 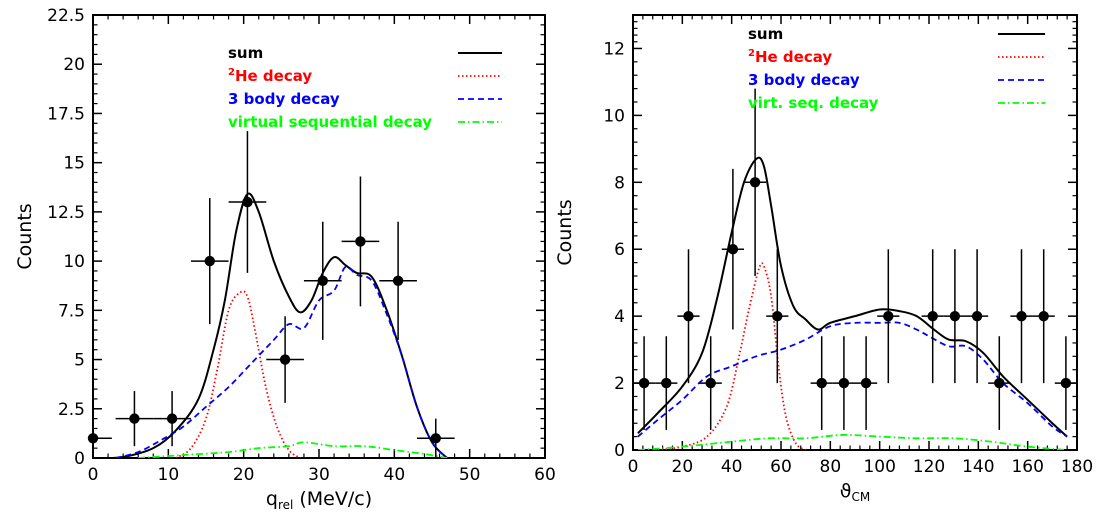 What do you see at coordinates (1077, 467) in the screenshot?
I see `x-tick-label: 180` at bounding box center [1077, 467].